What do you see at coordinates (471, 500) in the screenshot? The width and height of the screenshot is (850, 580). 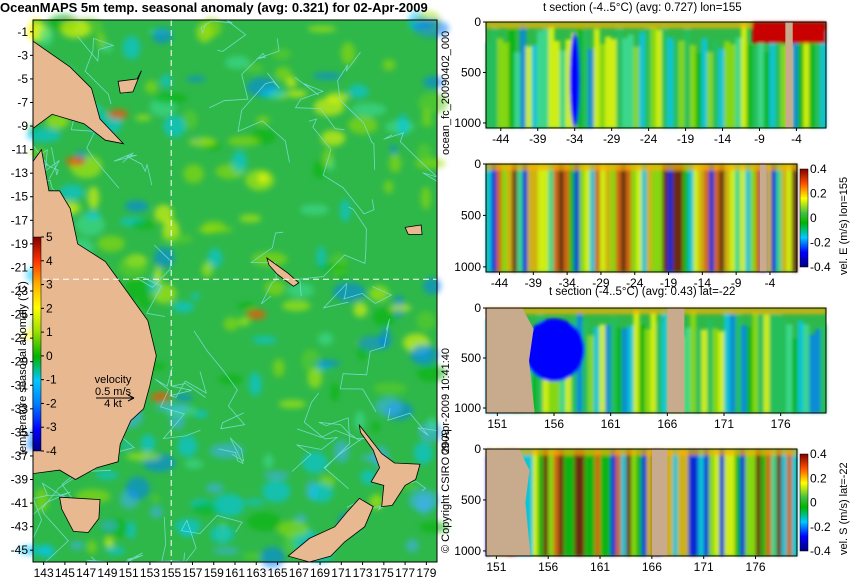 I see `section-ytick-label: 500` at bounding box center [471, 500].